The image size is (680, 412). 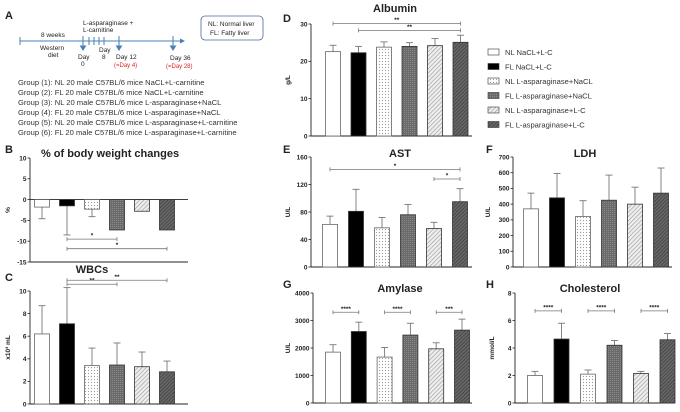 What do you see at coordinates (578, 207) in the screenshot?
I see `chart-f: F LDH U/L 0 100 200 300 400 500 600 700` at bounding box center [578, 207].